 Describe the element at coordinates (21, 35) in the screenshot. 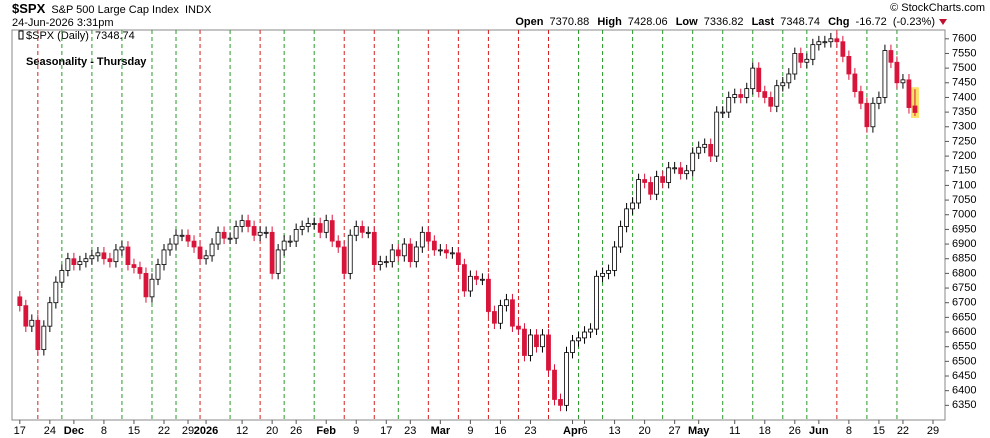

I see `legend-icon` at that location.